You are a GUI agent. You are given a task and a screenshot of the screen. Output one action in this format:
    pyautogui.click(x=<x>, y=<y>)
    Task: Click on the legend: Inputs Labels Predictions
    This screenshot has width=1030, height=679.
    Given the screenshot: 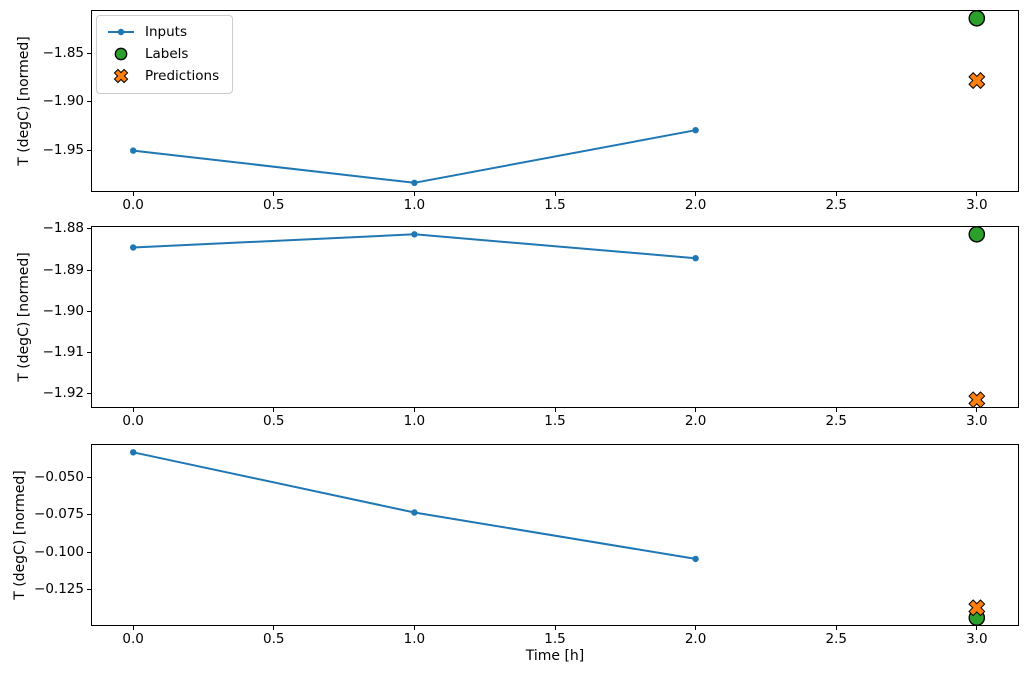 What is the action you would take?
    pyautogui.click(x=164, y=54)
    